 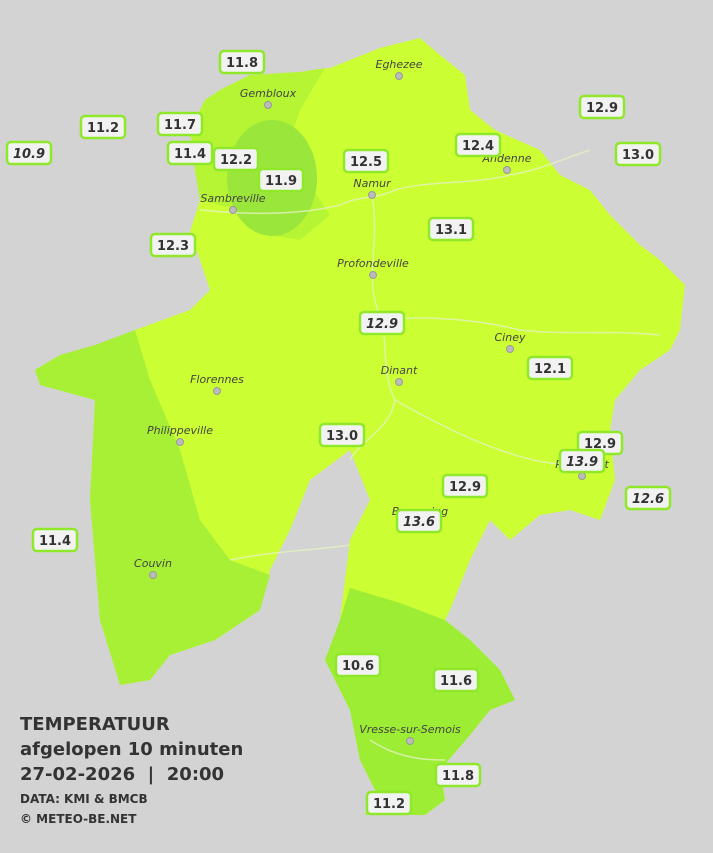 What do you see at coordinates (131, 749) in the screenshot?
I see `legend-period: afgelopen 10 minuten` at bounding box center [131, 749].